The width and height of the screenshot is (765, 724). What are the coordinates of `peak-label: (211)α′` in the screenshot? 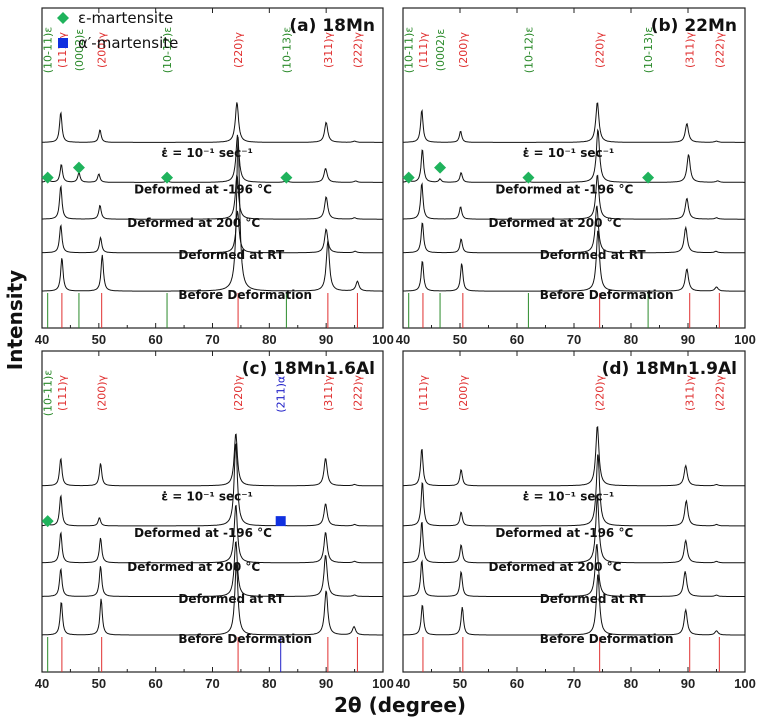 It's located at (281, 393).